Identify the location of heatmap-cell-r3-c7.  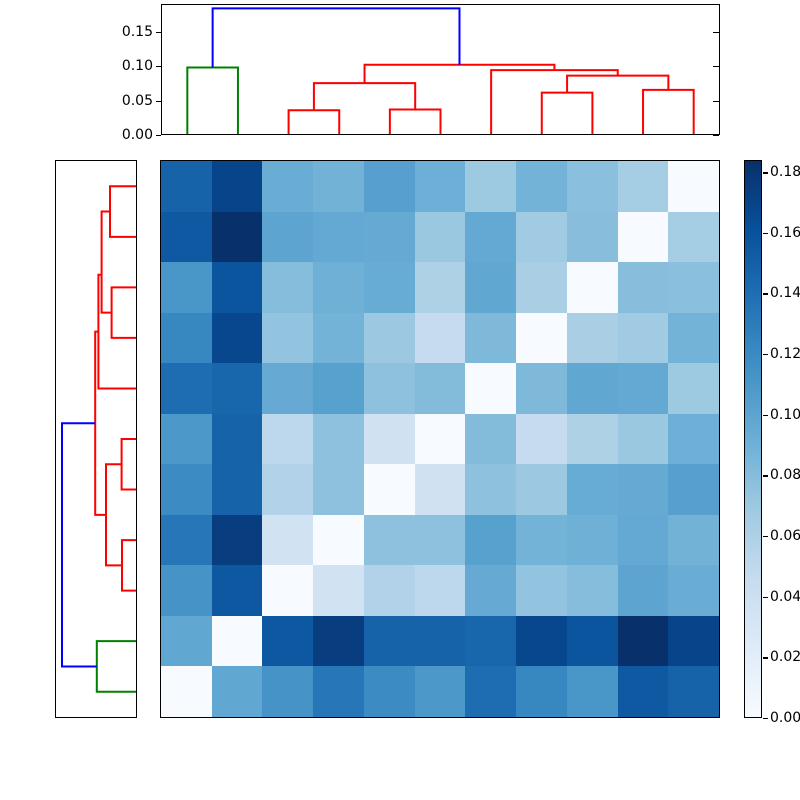
(491, 287).